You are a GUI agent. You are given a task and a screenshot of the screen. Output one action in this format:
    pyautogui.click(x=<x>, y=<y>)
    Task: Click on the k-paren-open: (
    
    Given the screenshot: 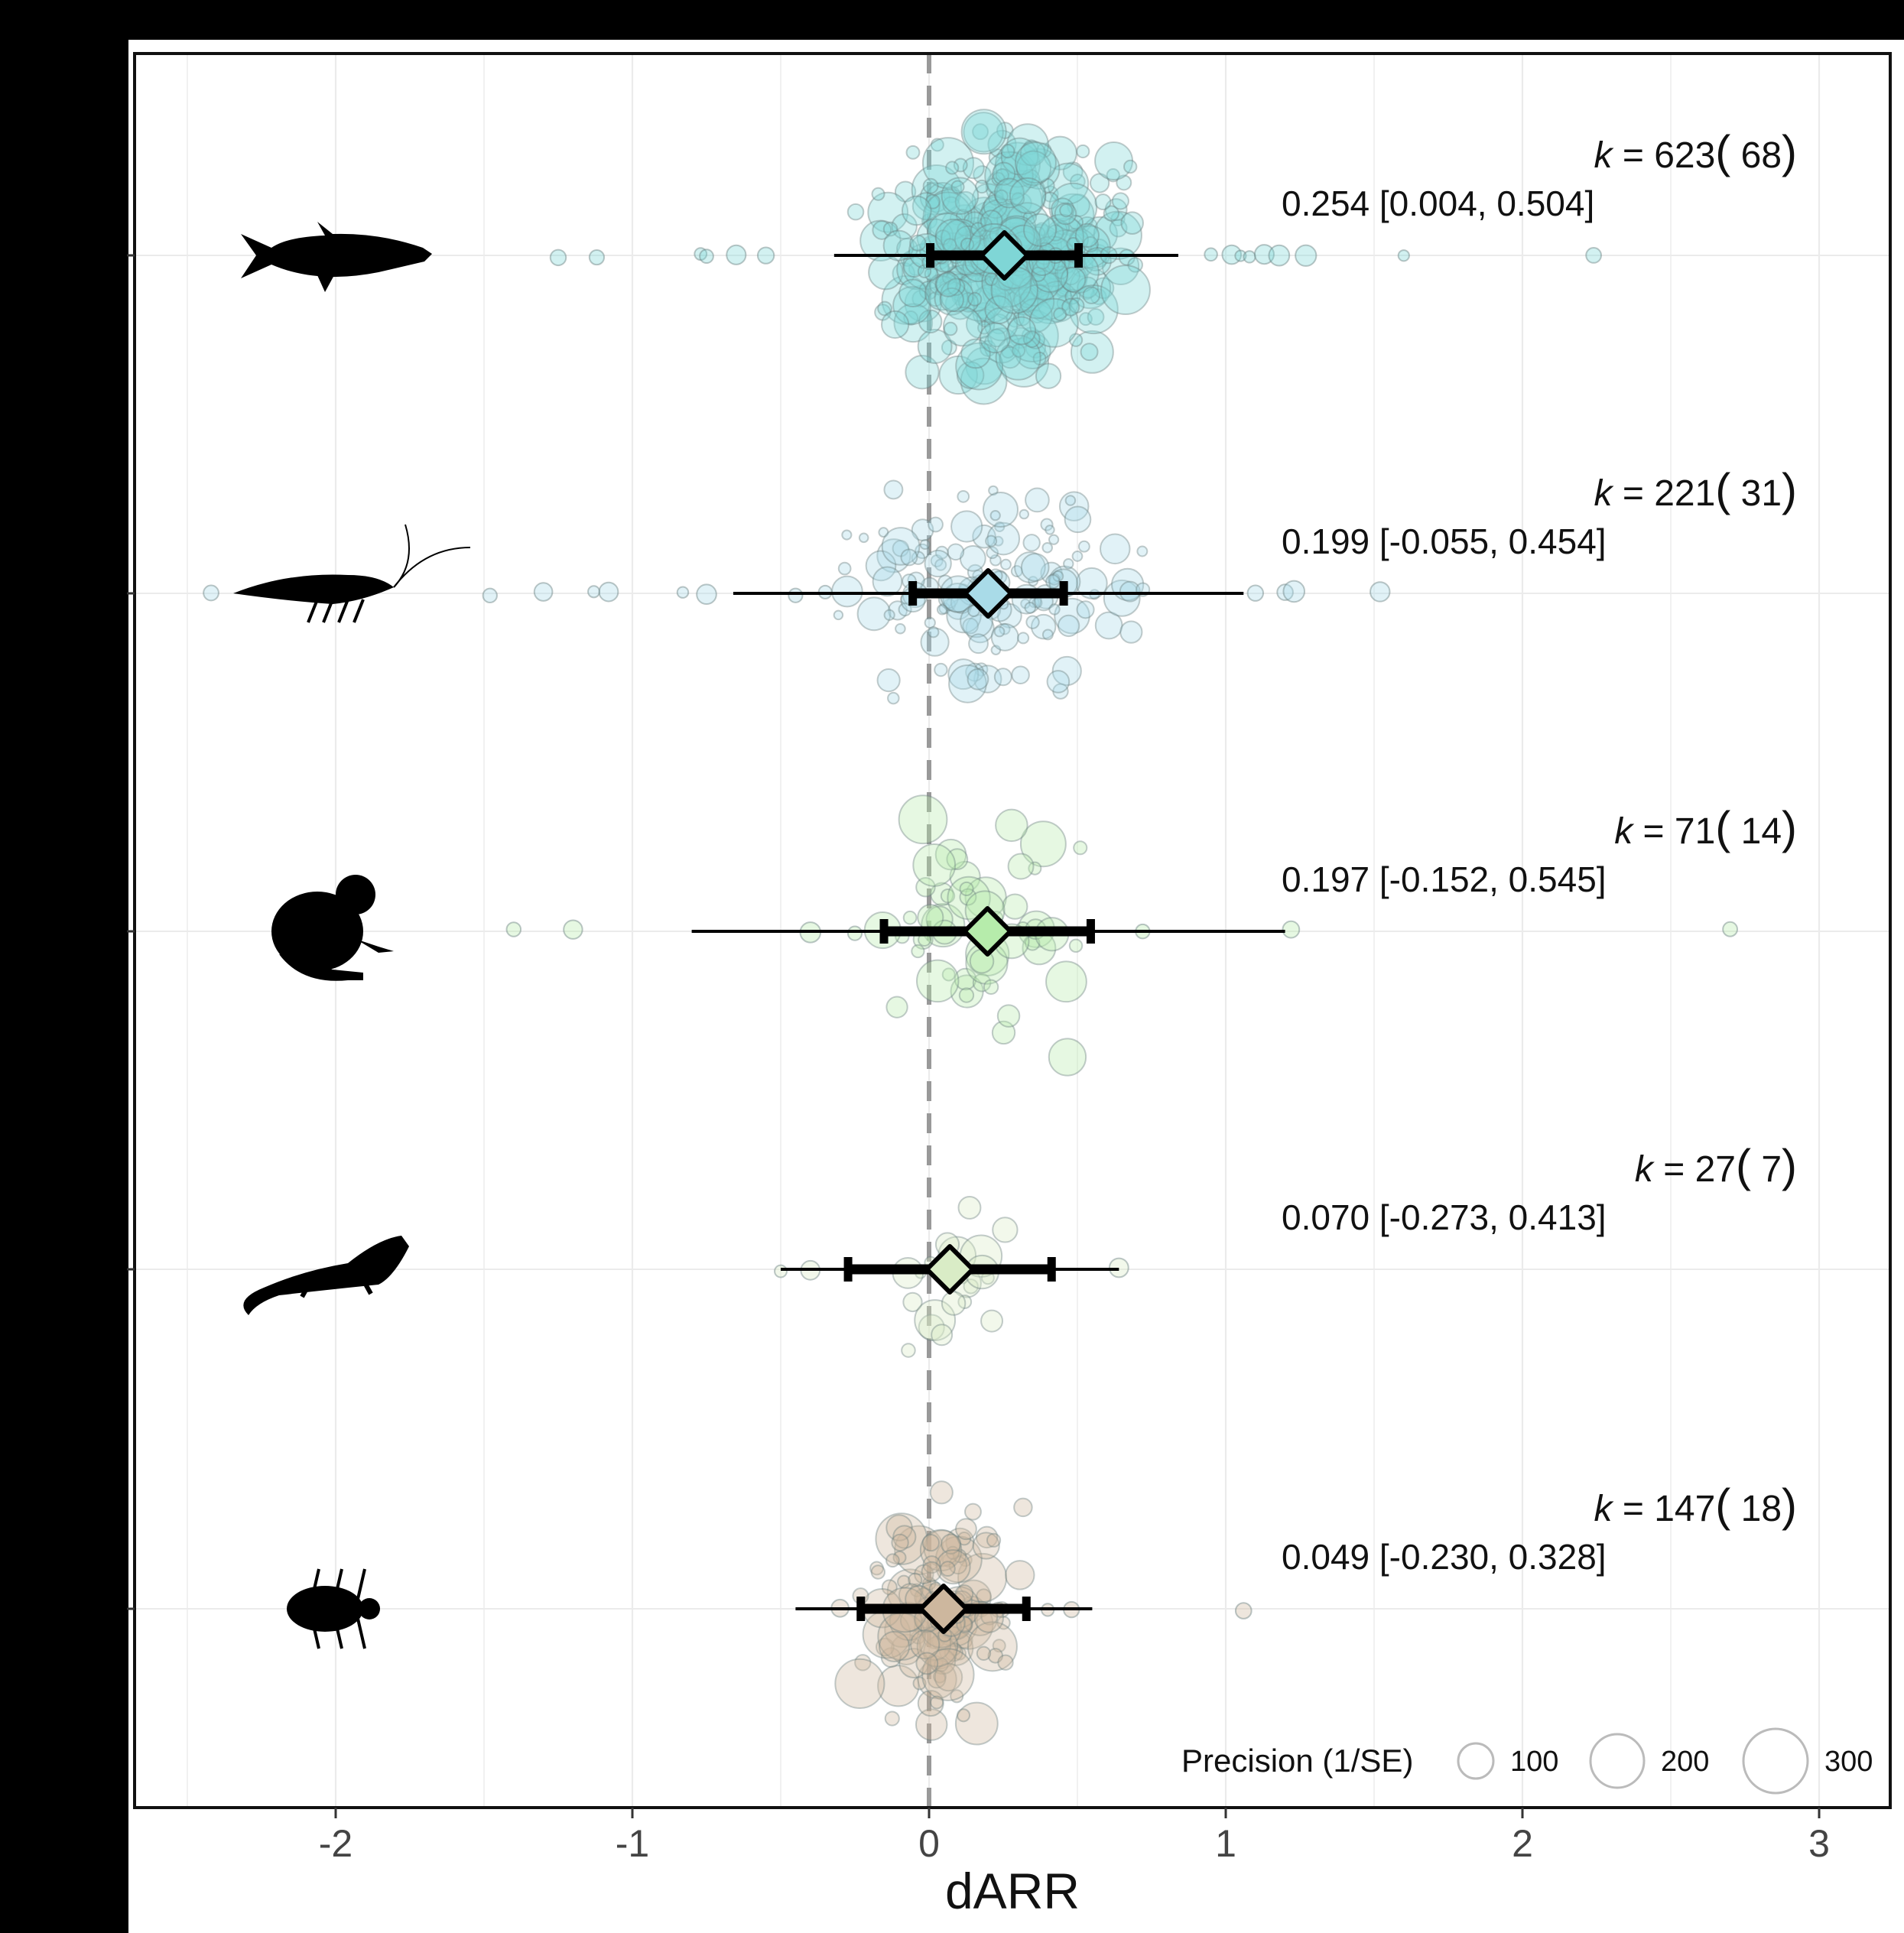 What is the action you would take?
    pyautogui.click(x=1723, y=151)
    